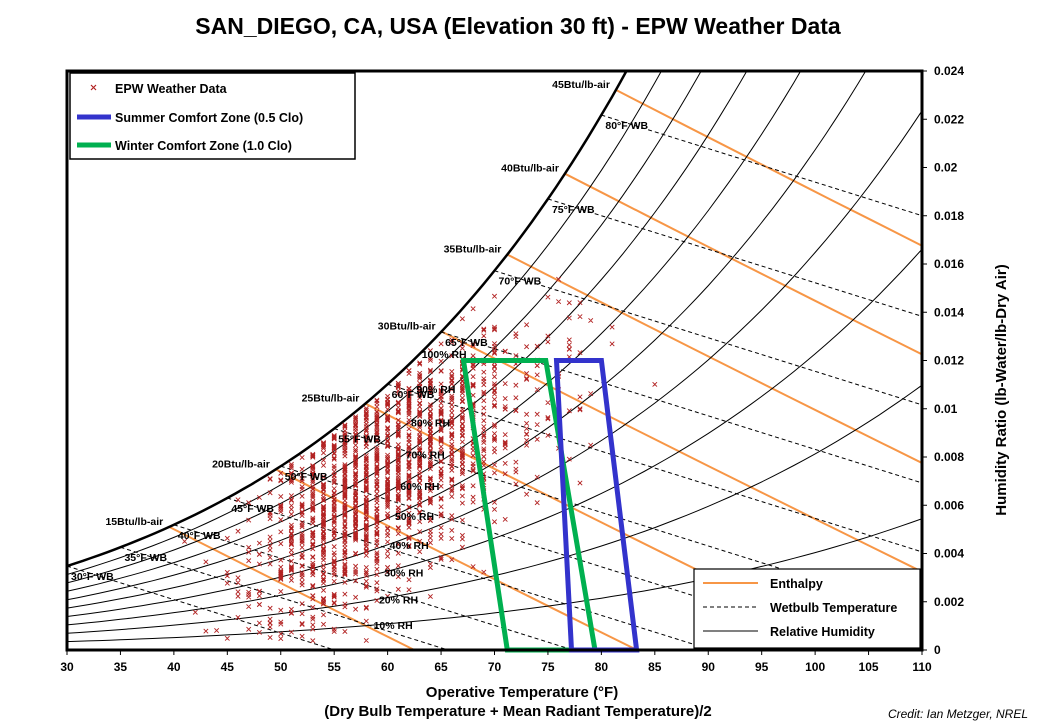 The image size is (1040, 727). I want to click on enthalpy-label: 40Btu/lb-air, so click(530, 169).